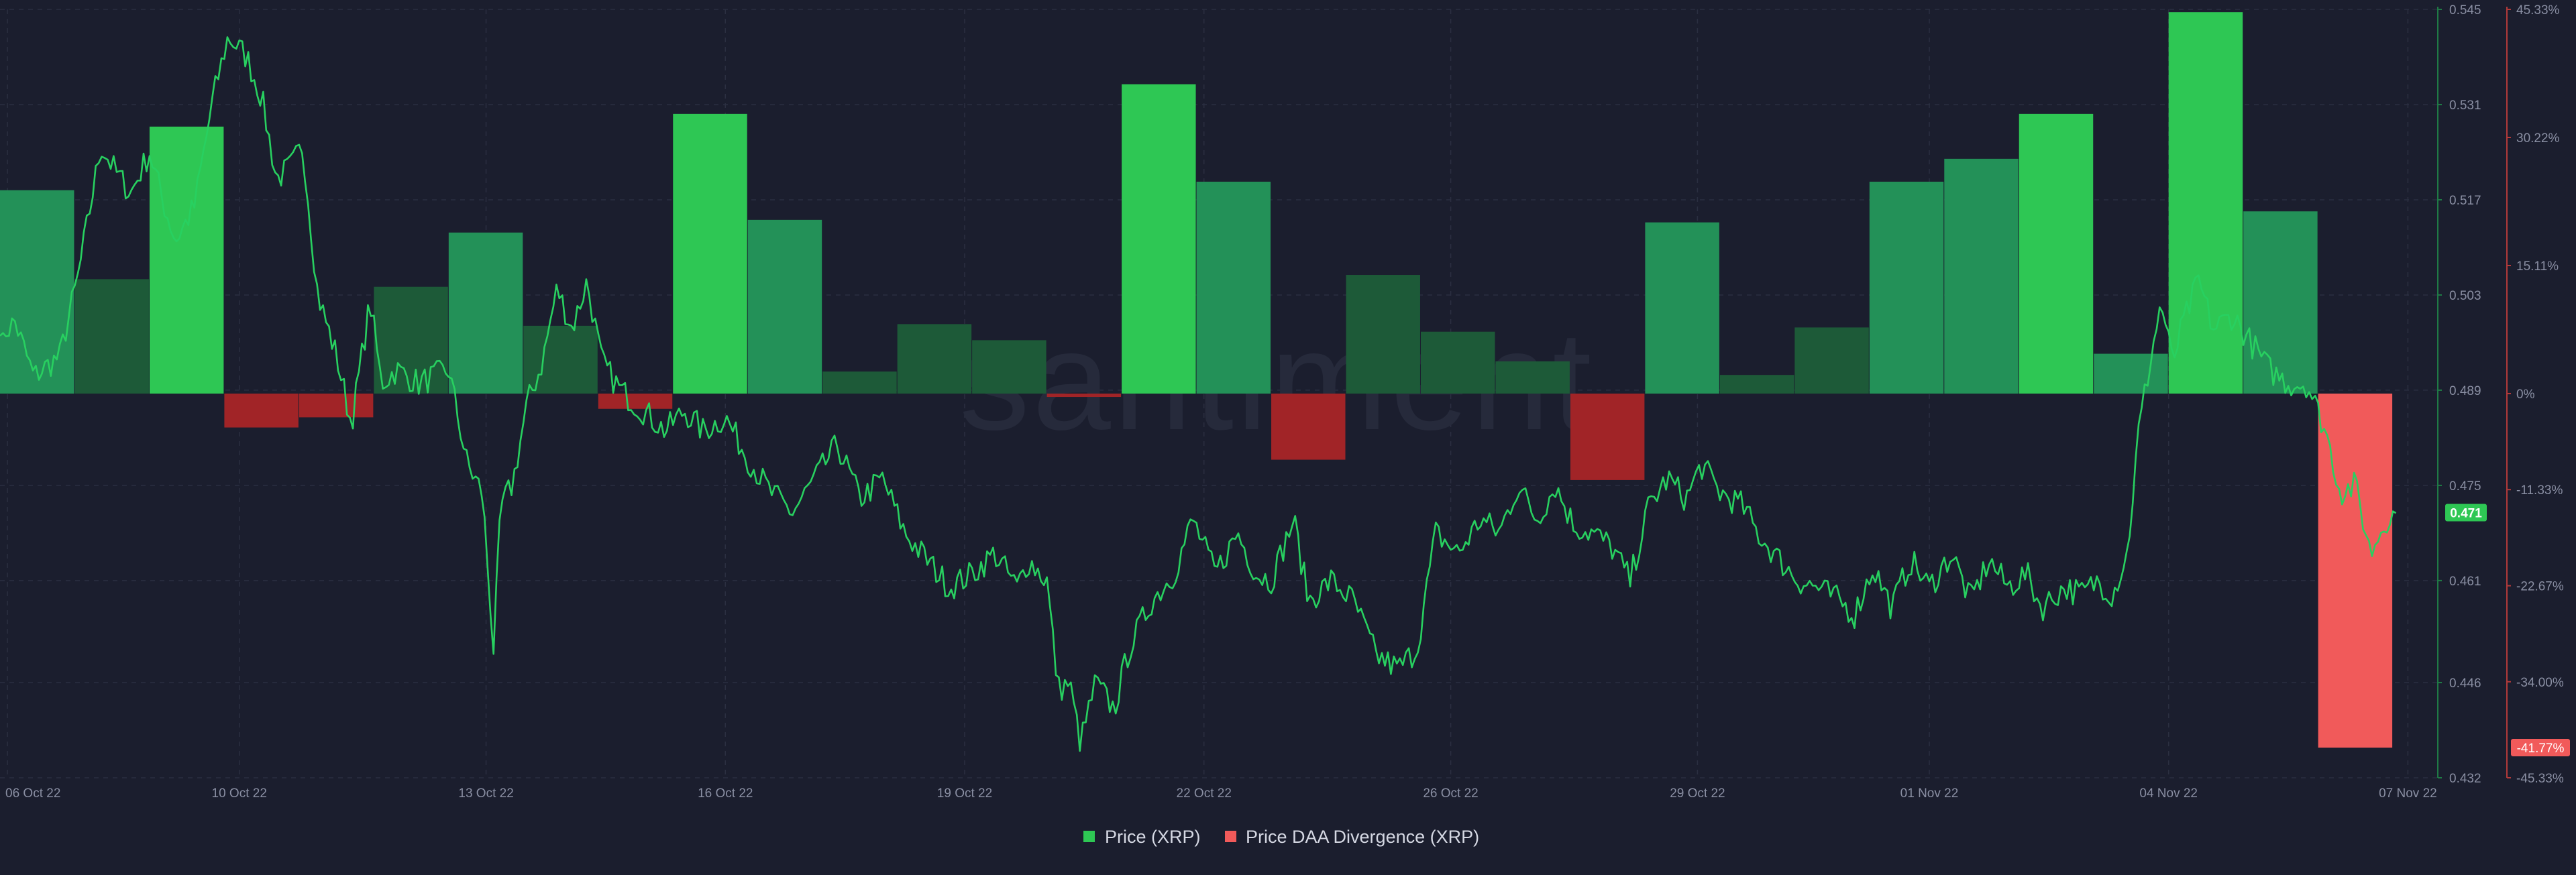  I want to click on price-current-value: 0.471, so click(2466, 513).